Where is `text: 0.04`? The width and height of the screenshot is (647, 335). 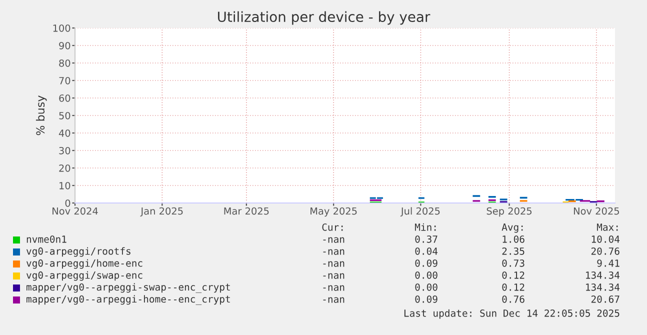 text: 0.04 is located at coordinates (426, 251).